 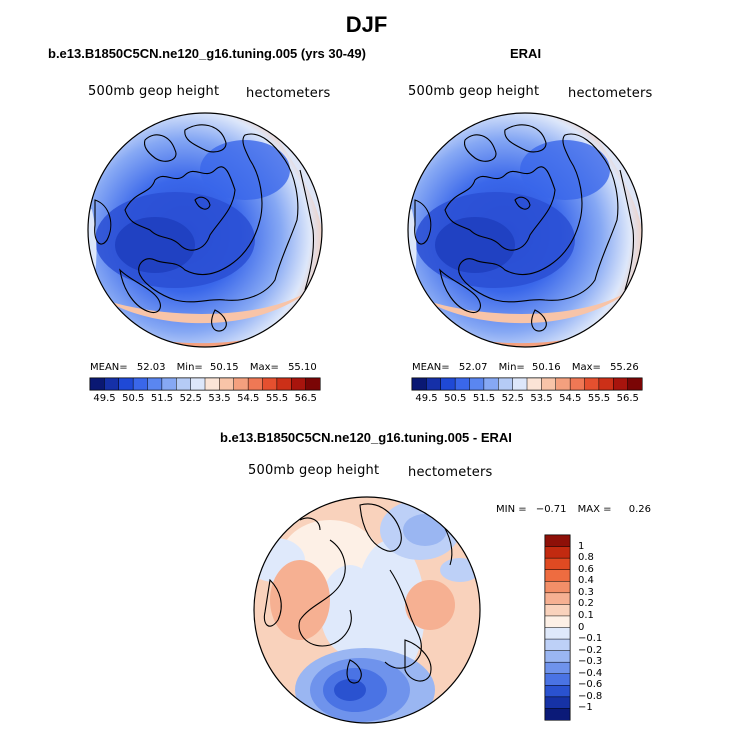 I want to click on diff-colorbar-label: −0.1, so click(x=590, y=639).